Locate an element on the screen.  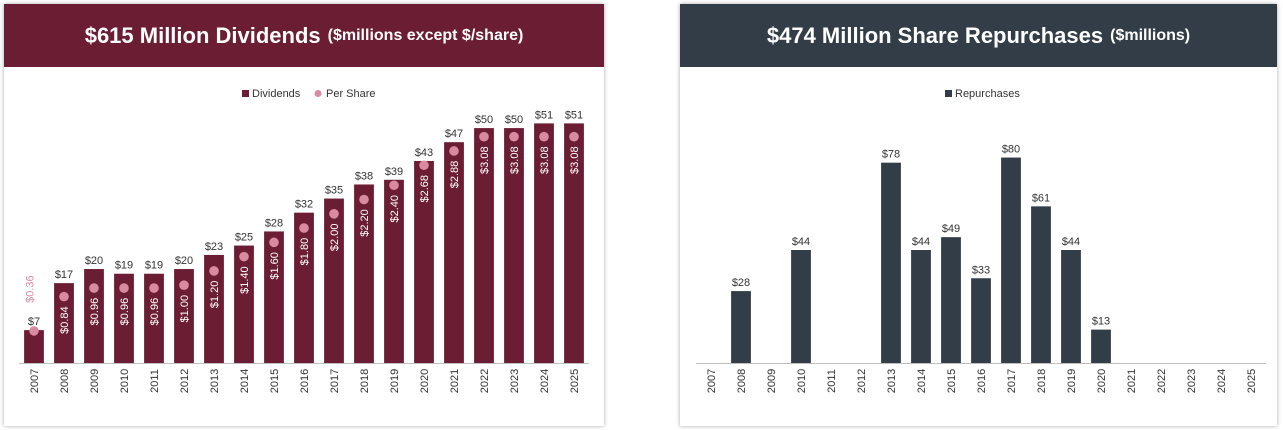
bar-value-label: $33 is located at coordinates (981, 270).